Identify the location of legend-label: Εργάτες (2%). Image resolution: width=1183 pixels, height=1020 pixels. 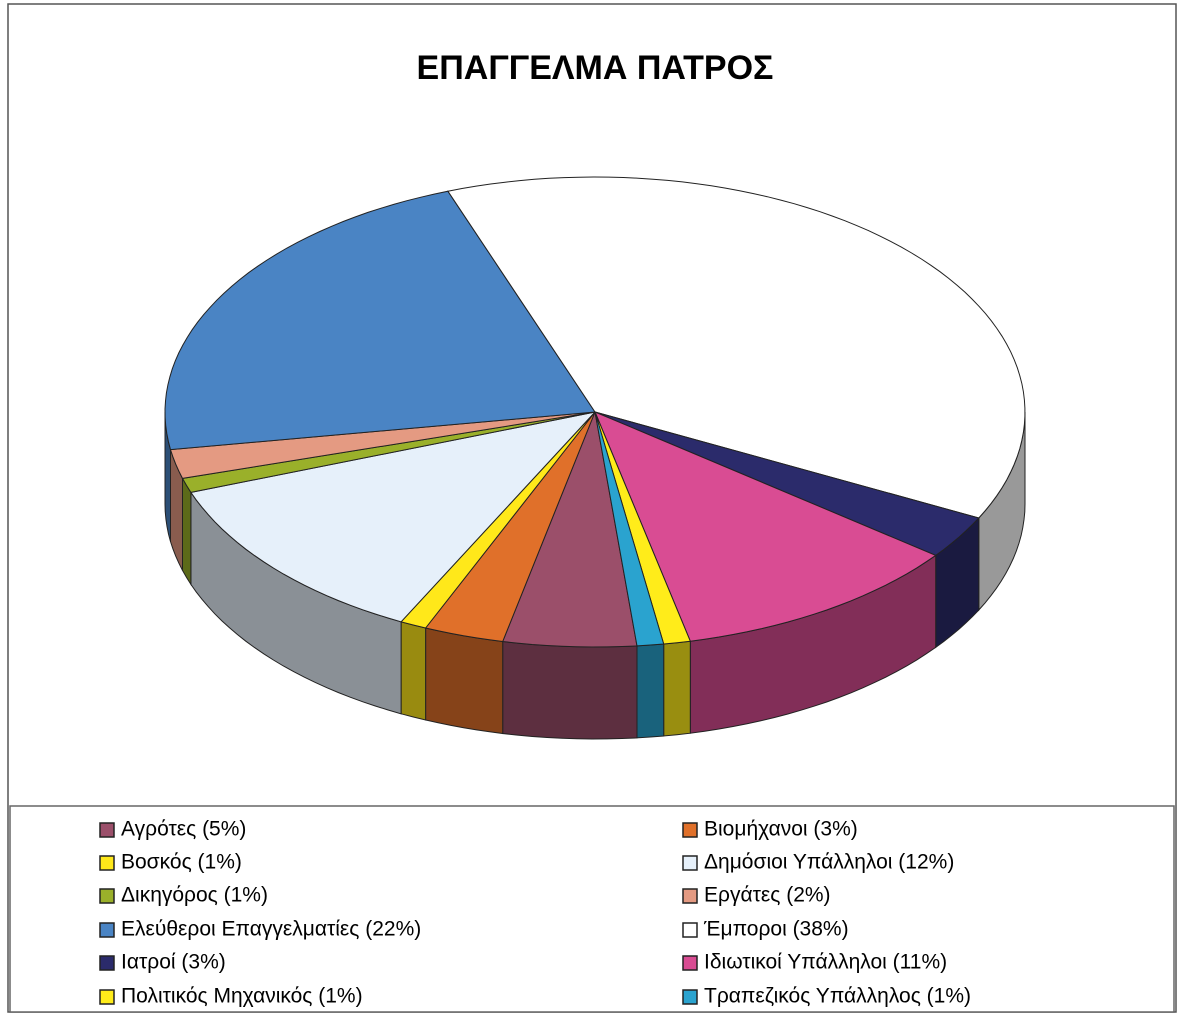
(767, 895).